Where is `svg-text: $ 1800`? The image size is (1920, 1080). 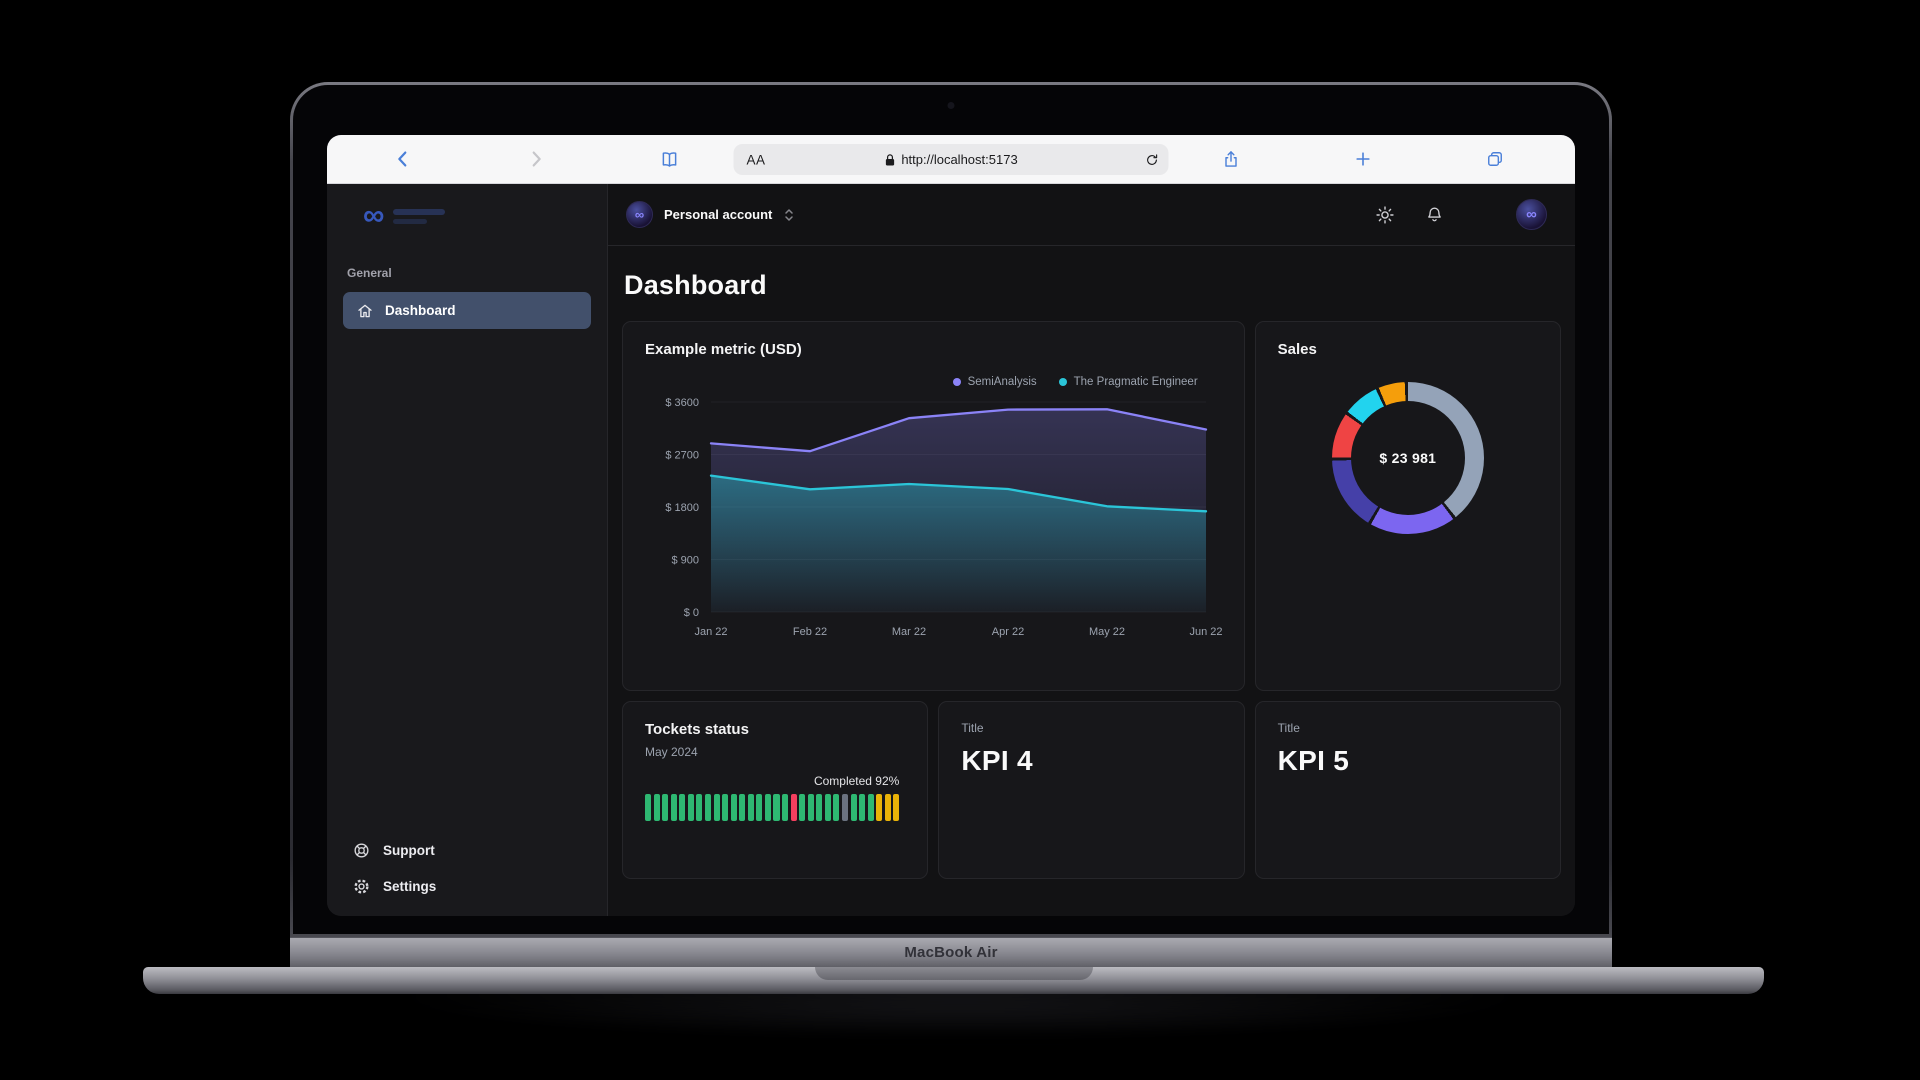
svg-text: $ 1800 is located at coordinates (682, 508).